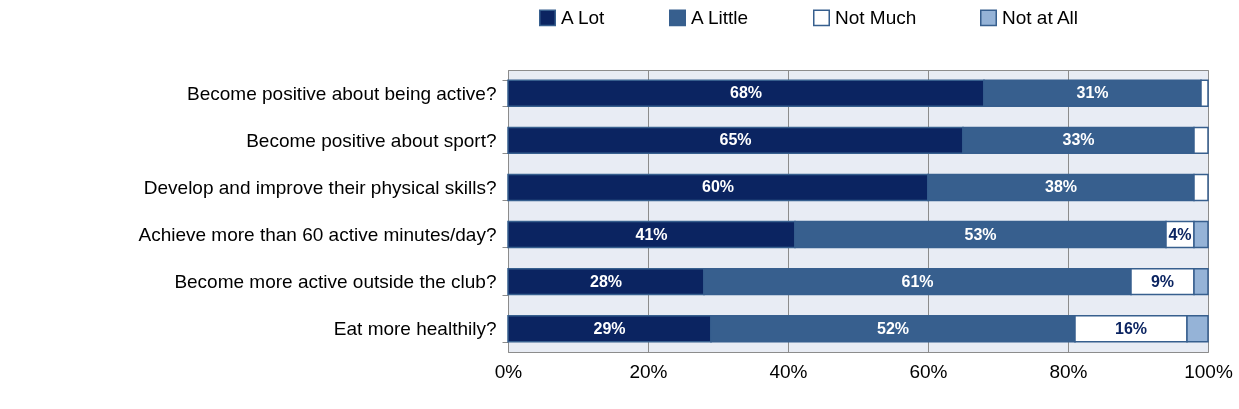 This screenshot has width=1239, height=409. What do you see at coordinates (980, 234) in the screenshot?
I see `data-label: 53%` at bounding box center [980, 234].